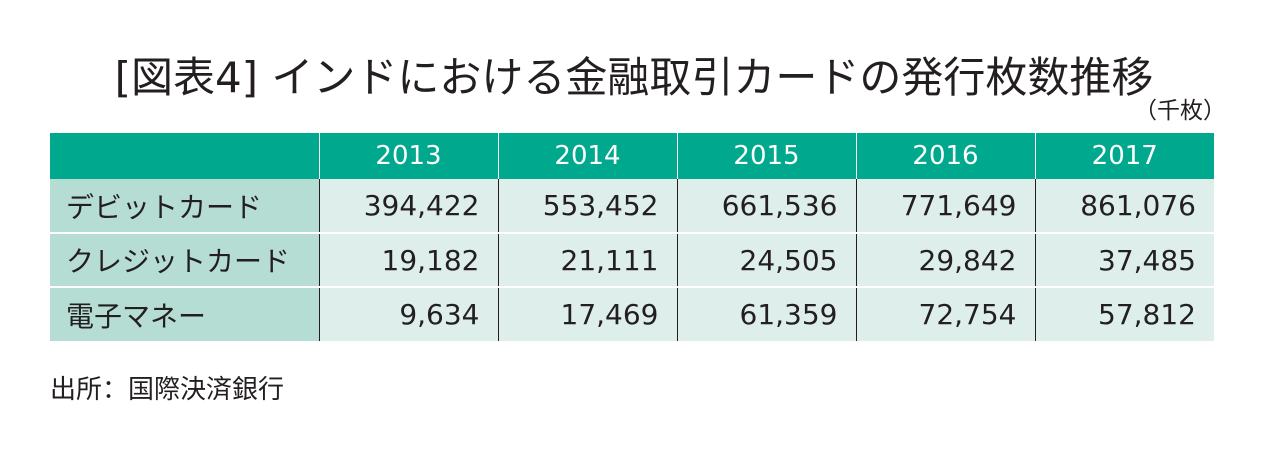 The image size is (1268, 460). I want to click on table-cell: 24,505, so click(766, 259).